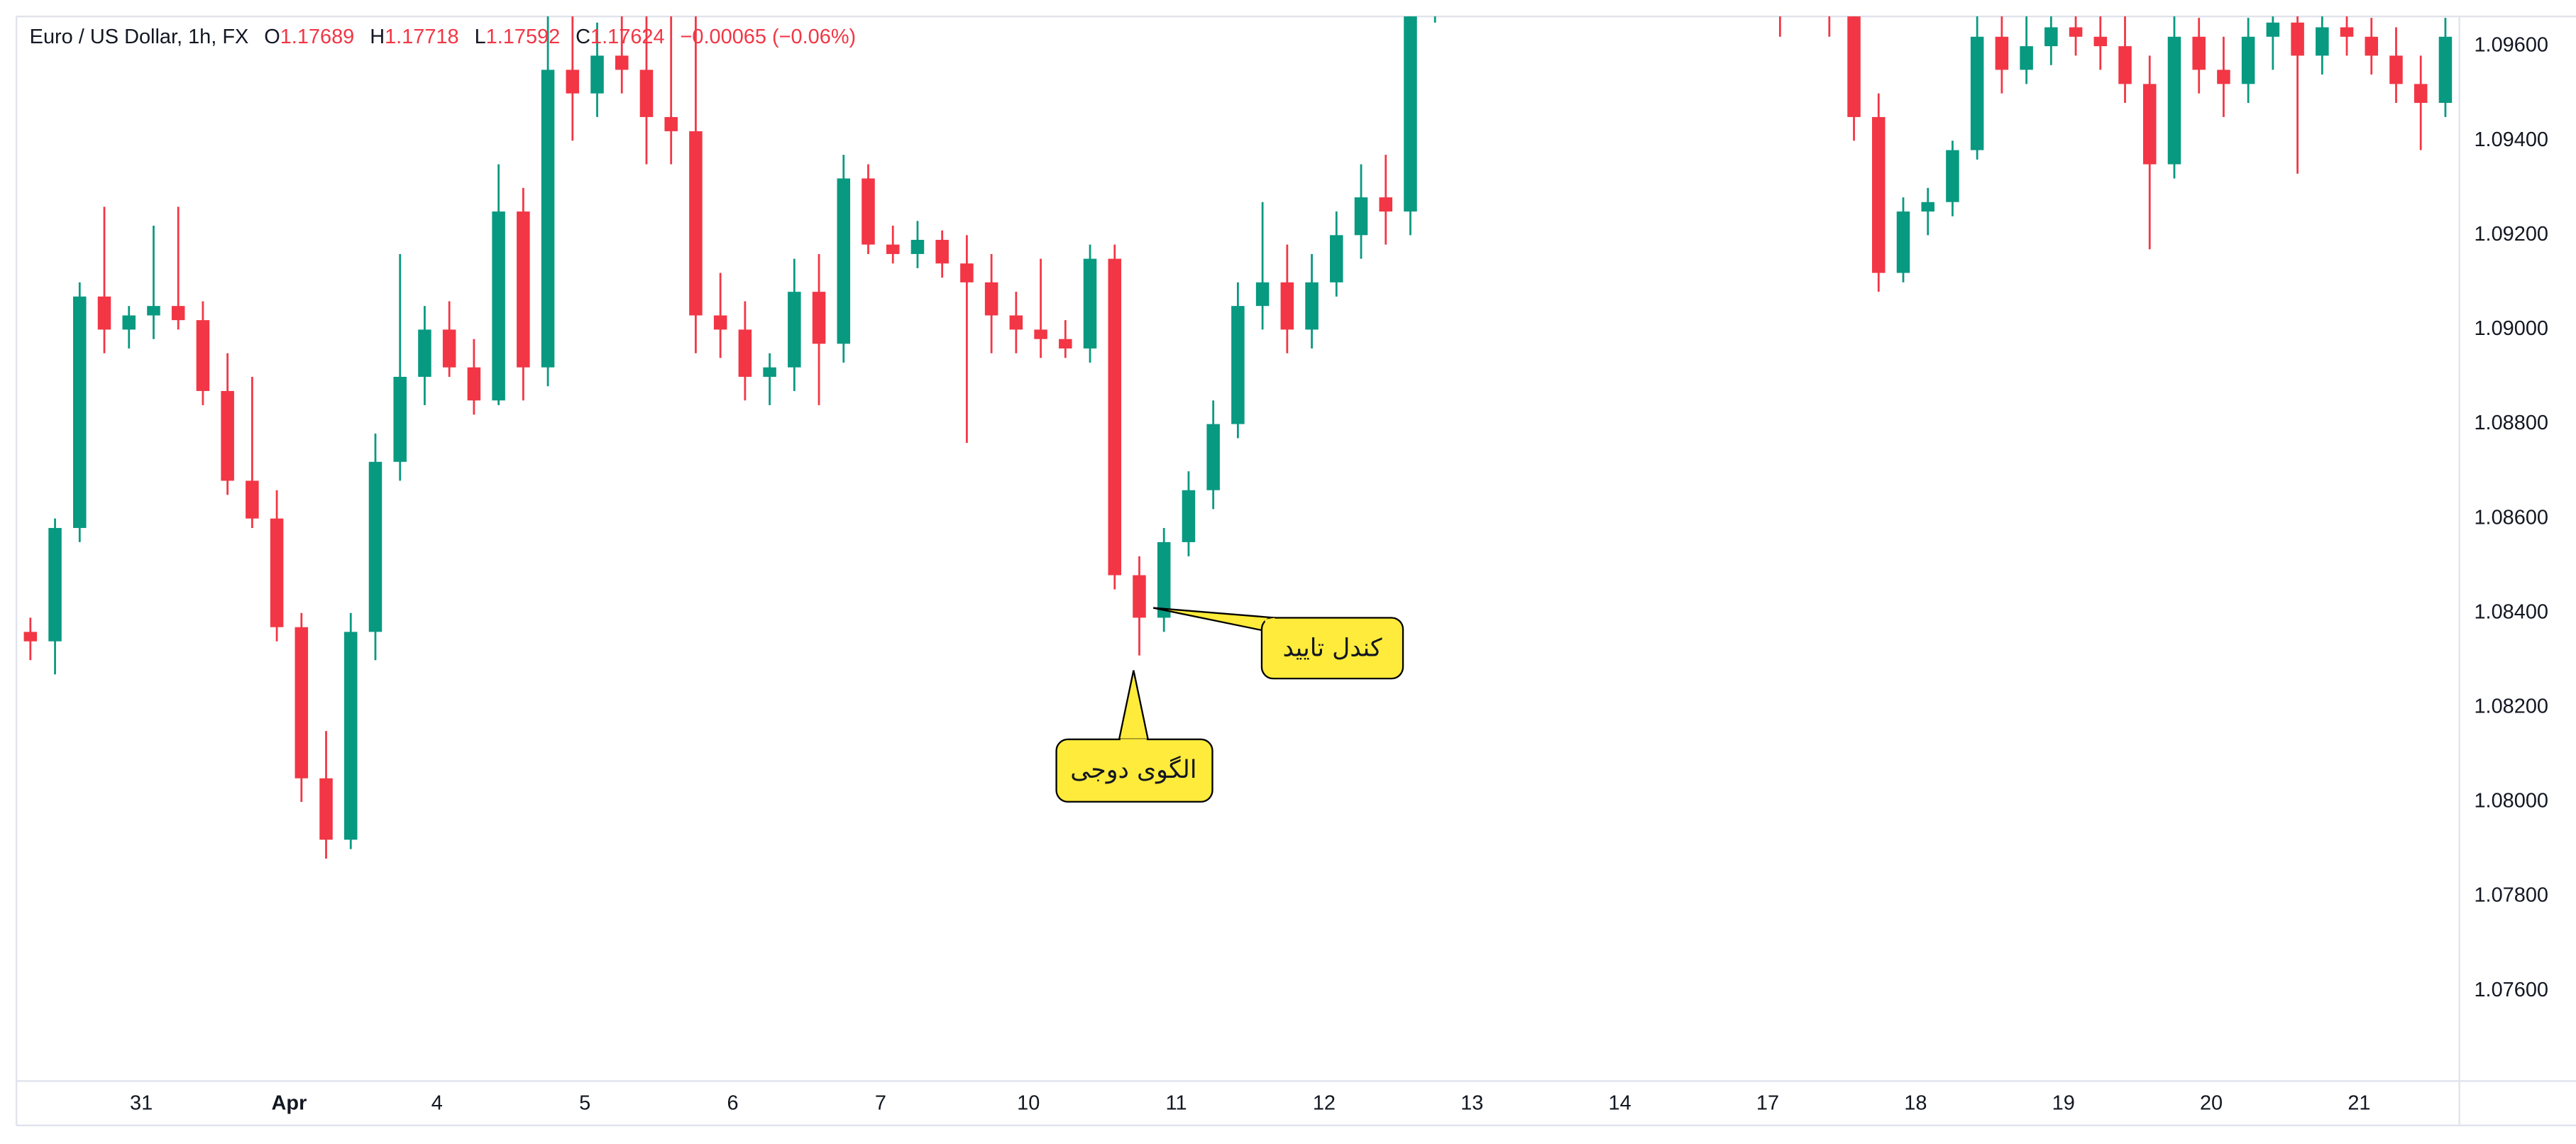  What do you see at coordinates (437, 1102) in the screenshot?
I see `x-tick-label: 4` at bounding box center [437, 1102].